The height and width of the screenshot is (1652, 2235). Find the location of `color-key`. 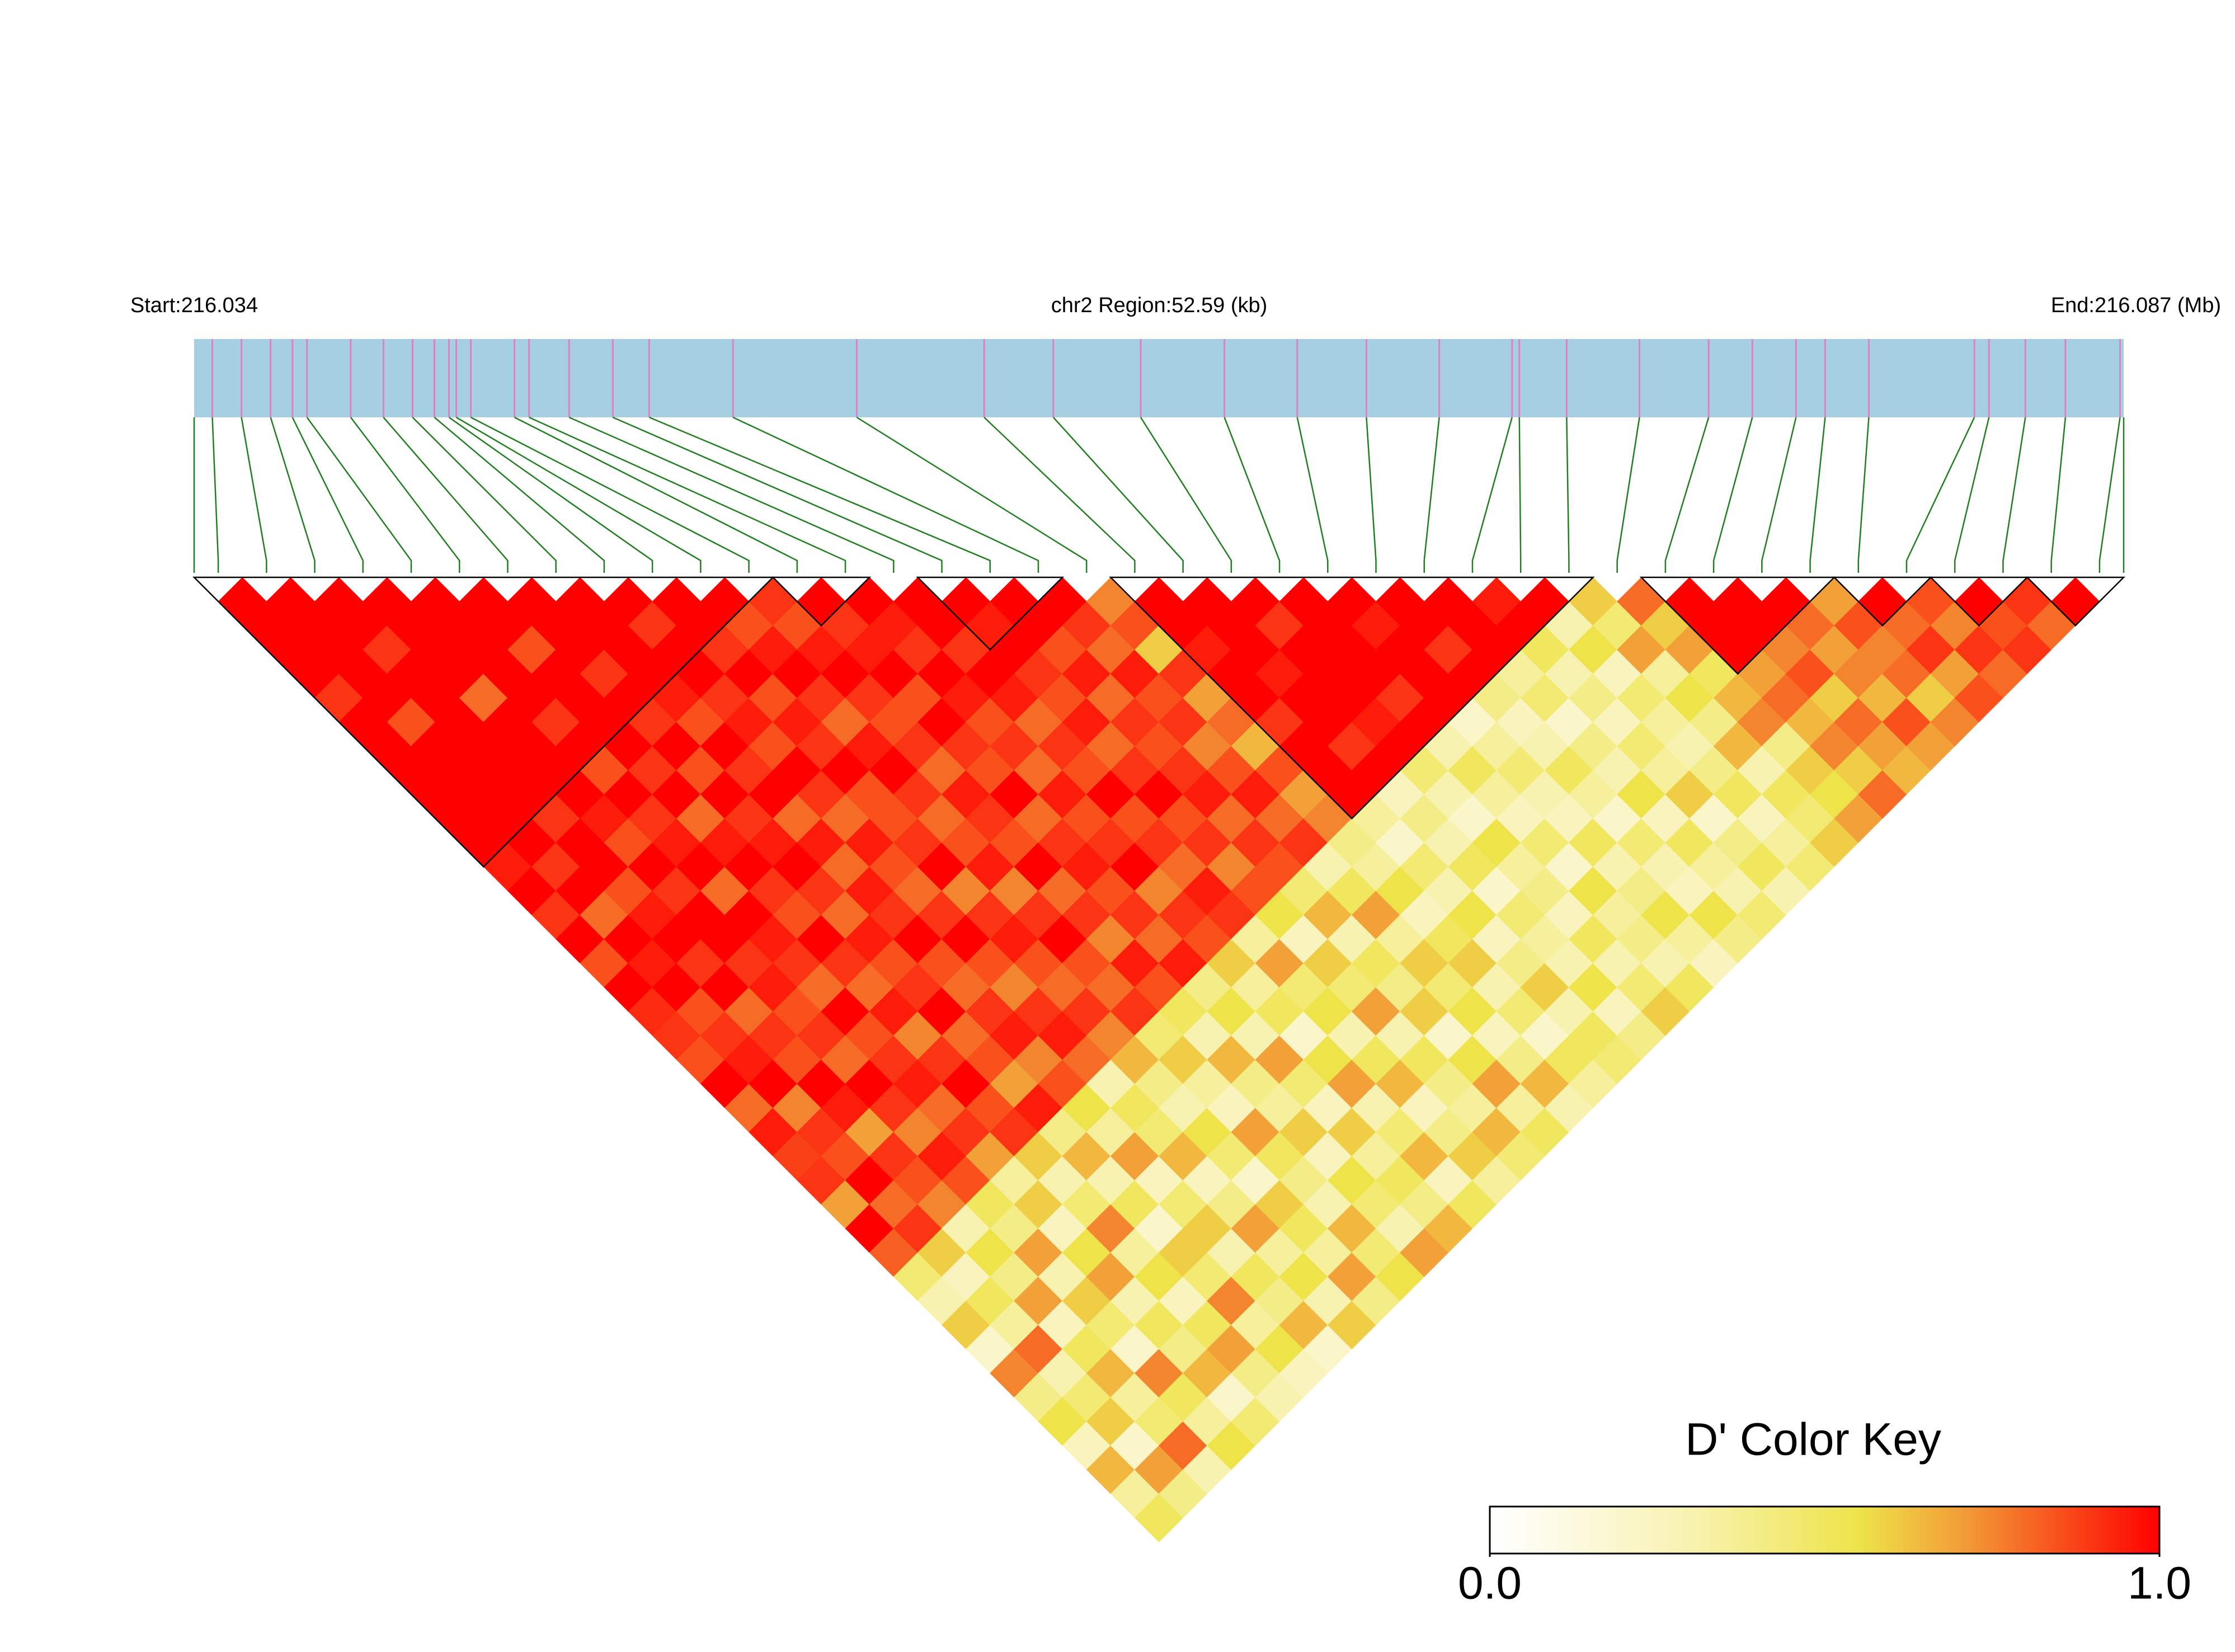

color-key is located at coordinates (1825, 1530).